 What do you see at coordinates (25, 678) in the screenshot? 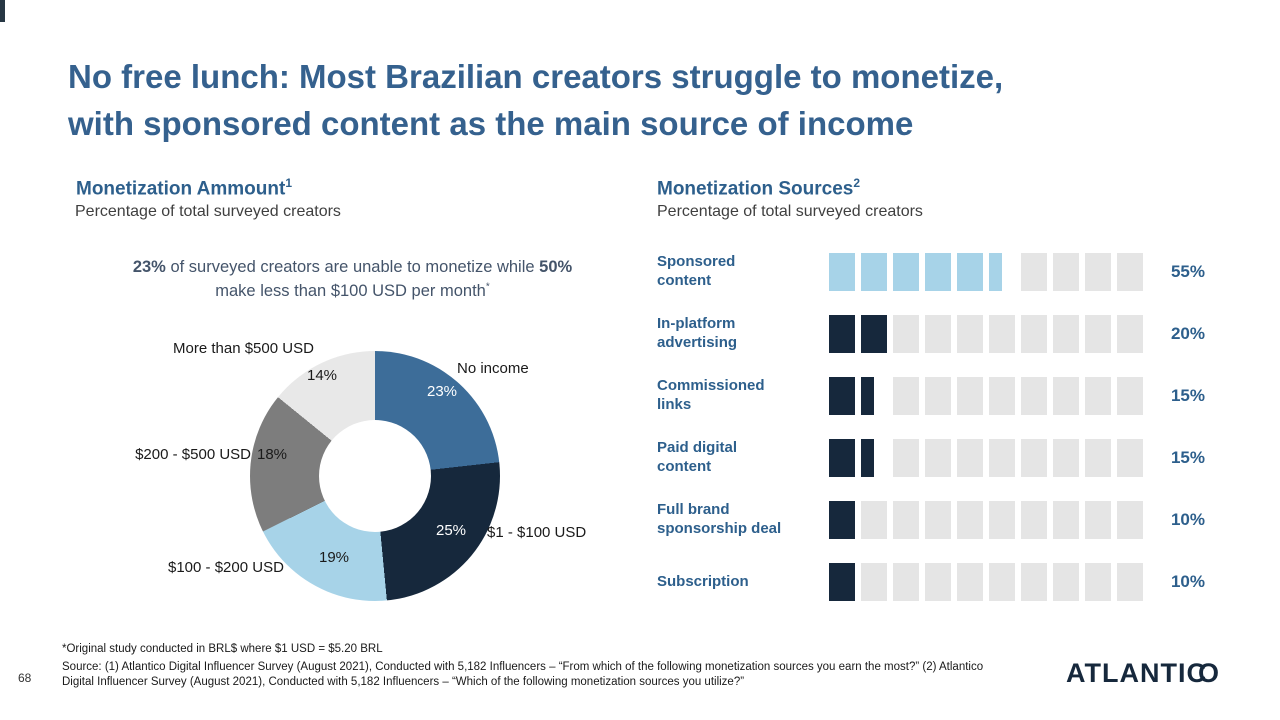
I see `page-number: 68` at bounding box center [25, 678].